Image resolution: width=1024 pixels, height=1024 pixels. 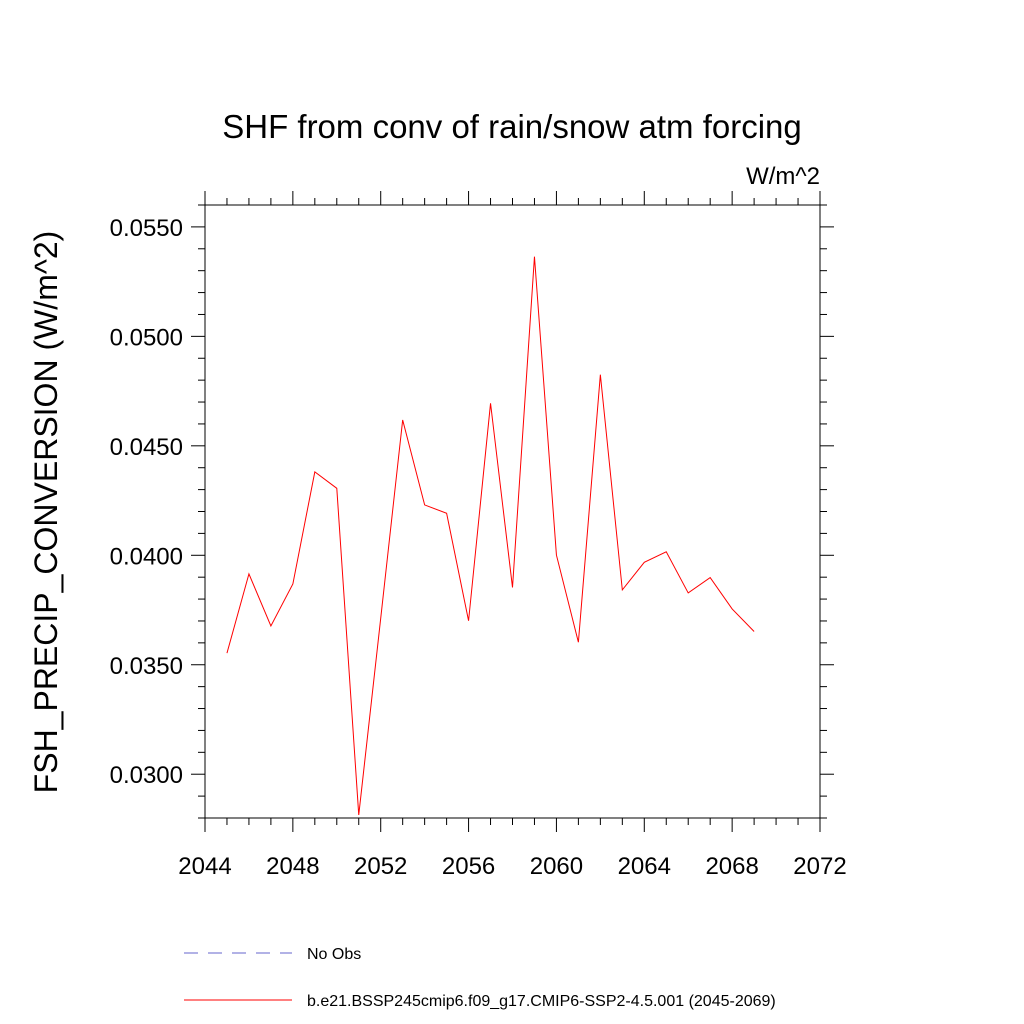 What do you see at coordinates (146, 337) in the screenshot?
I see `y-tick-label: 0.0500` at bounding box center [146, 337].